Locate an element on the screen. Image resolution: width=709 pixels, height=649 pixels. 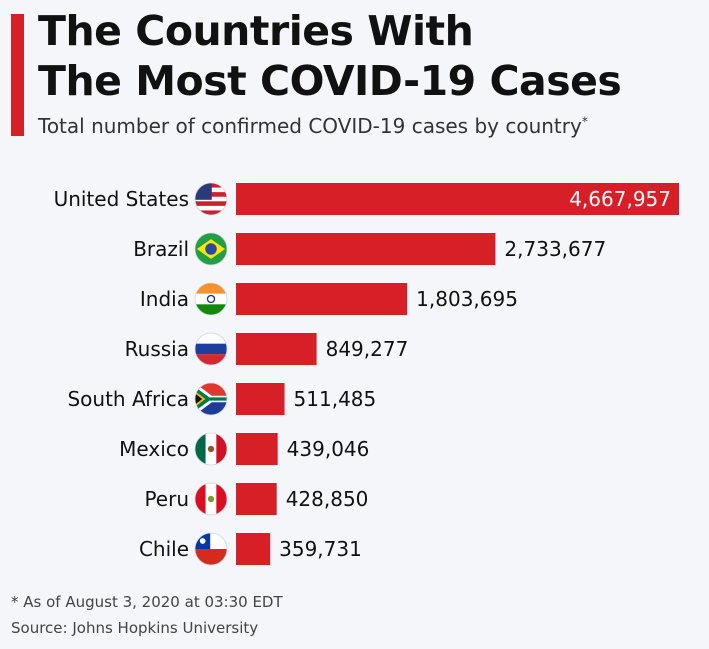
value-label-peru: 428,850 is located at coordinates (327, 499).